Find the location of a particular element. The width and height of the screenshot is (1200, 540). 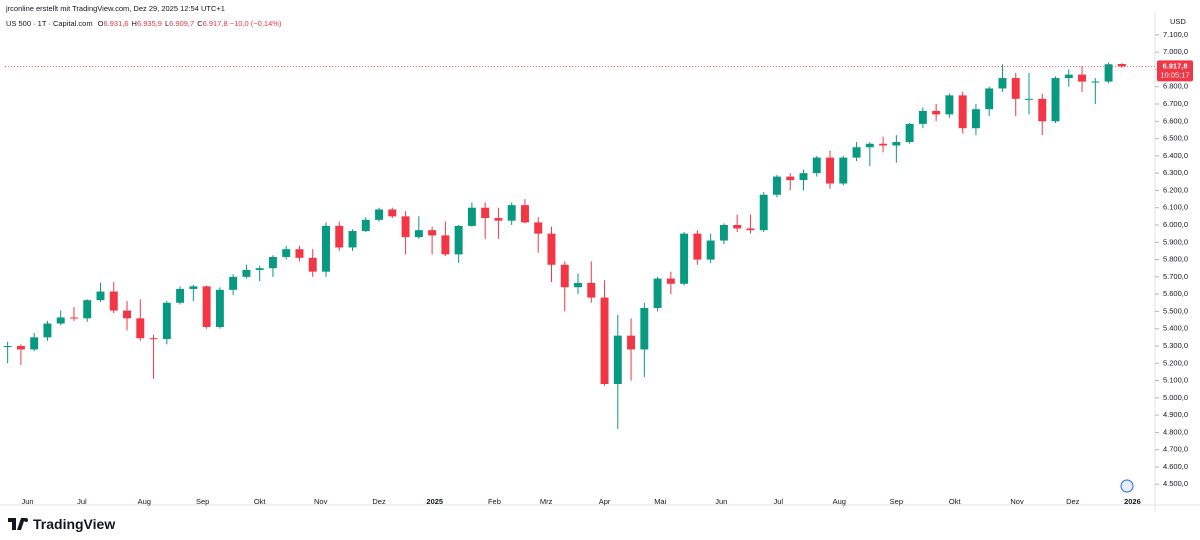

y-tick-label: 4.800,0 is located at coordinates (1175, 431).